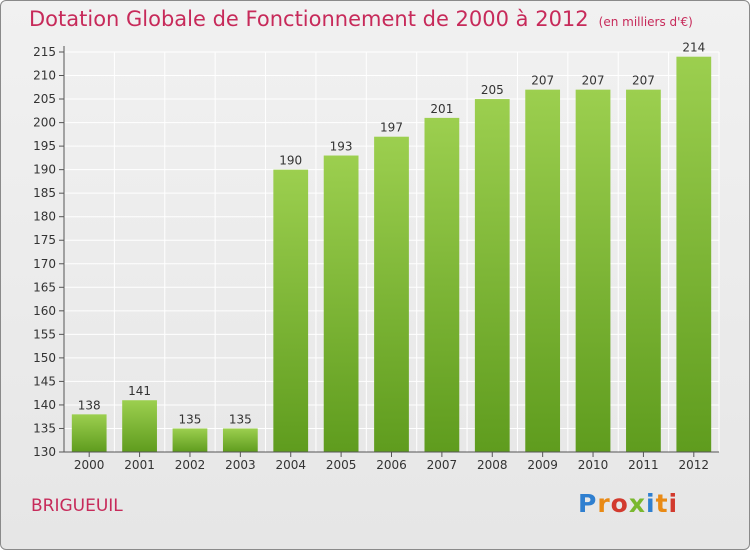 The image size is (750, 550). I want to click on y-tick-label: 215, so click(44, 52).